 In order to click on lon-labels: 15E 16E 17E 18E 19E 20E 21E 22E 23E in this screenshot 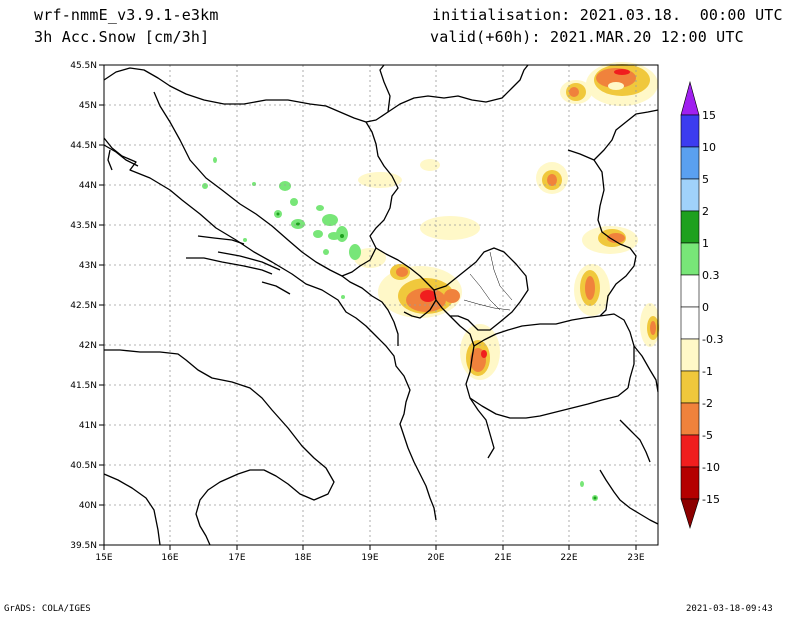, I will do `click(369, 558)`.